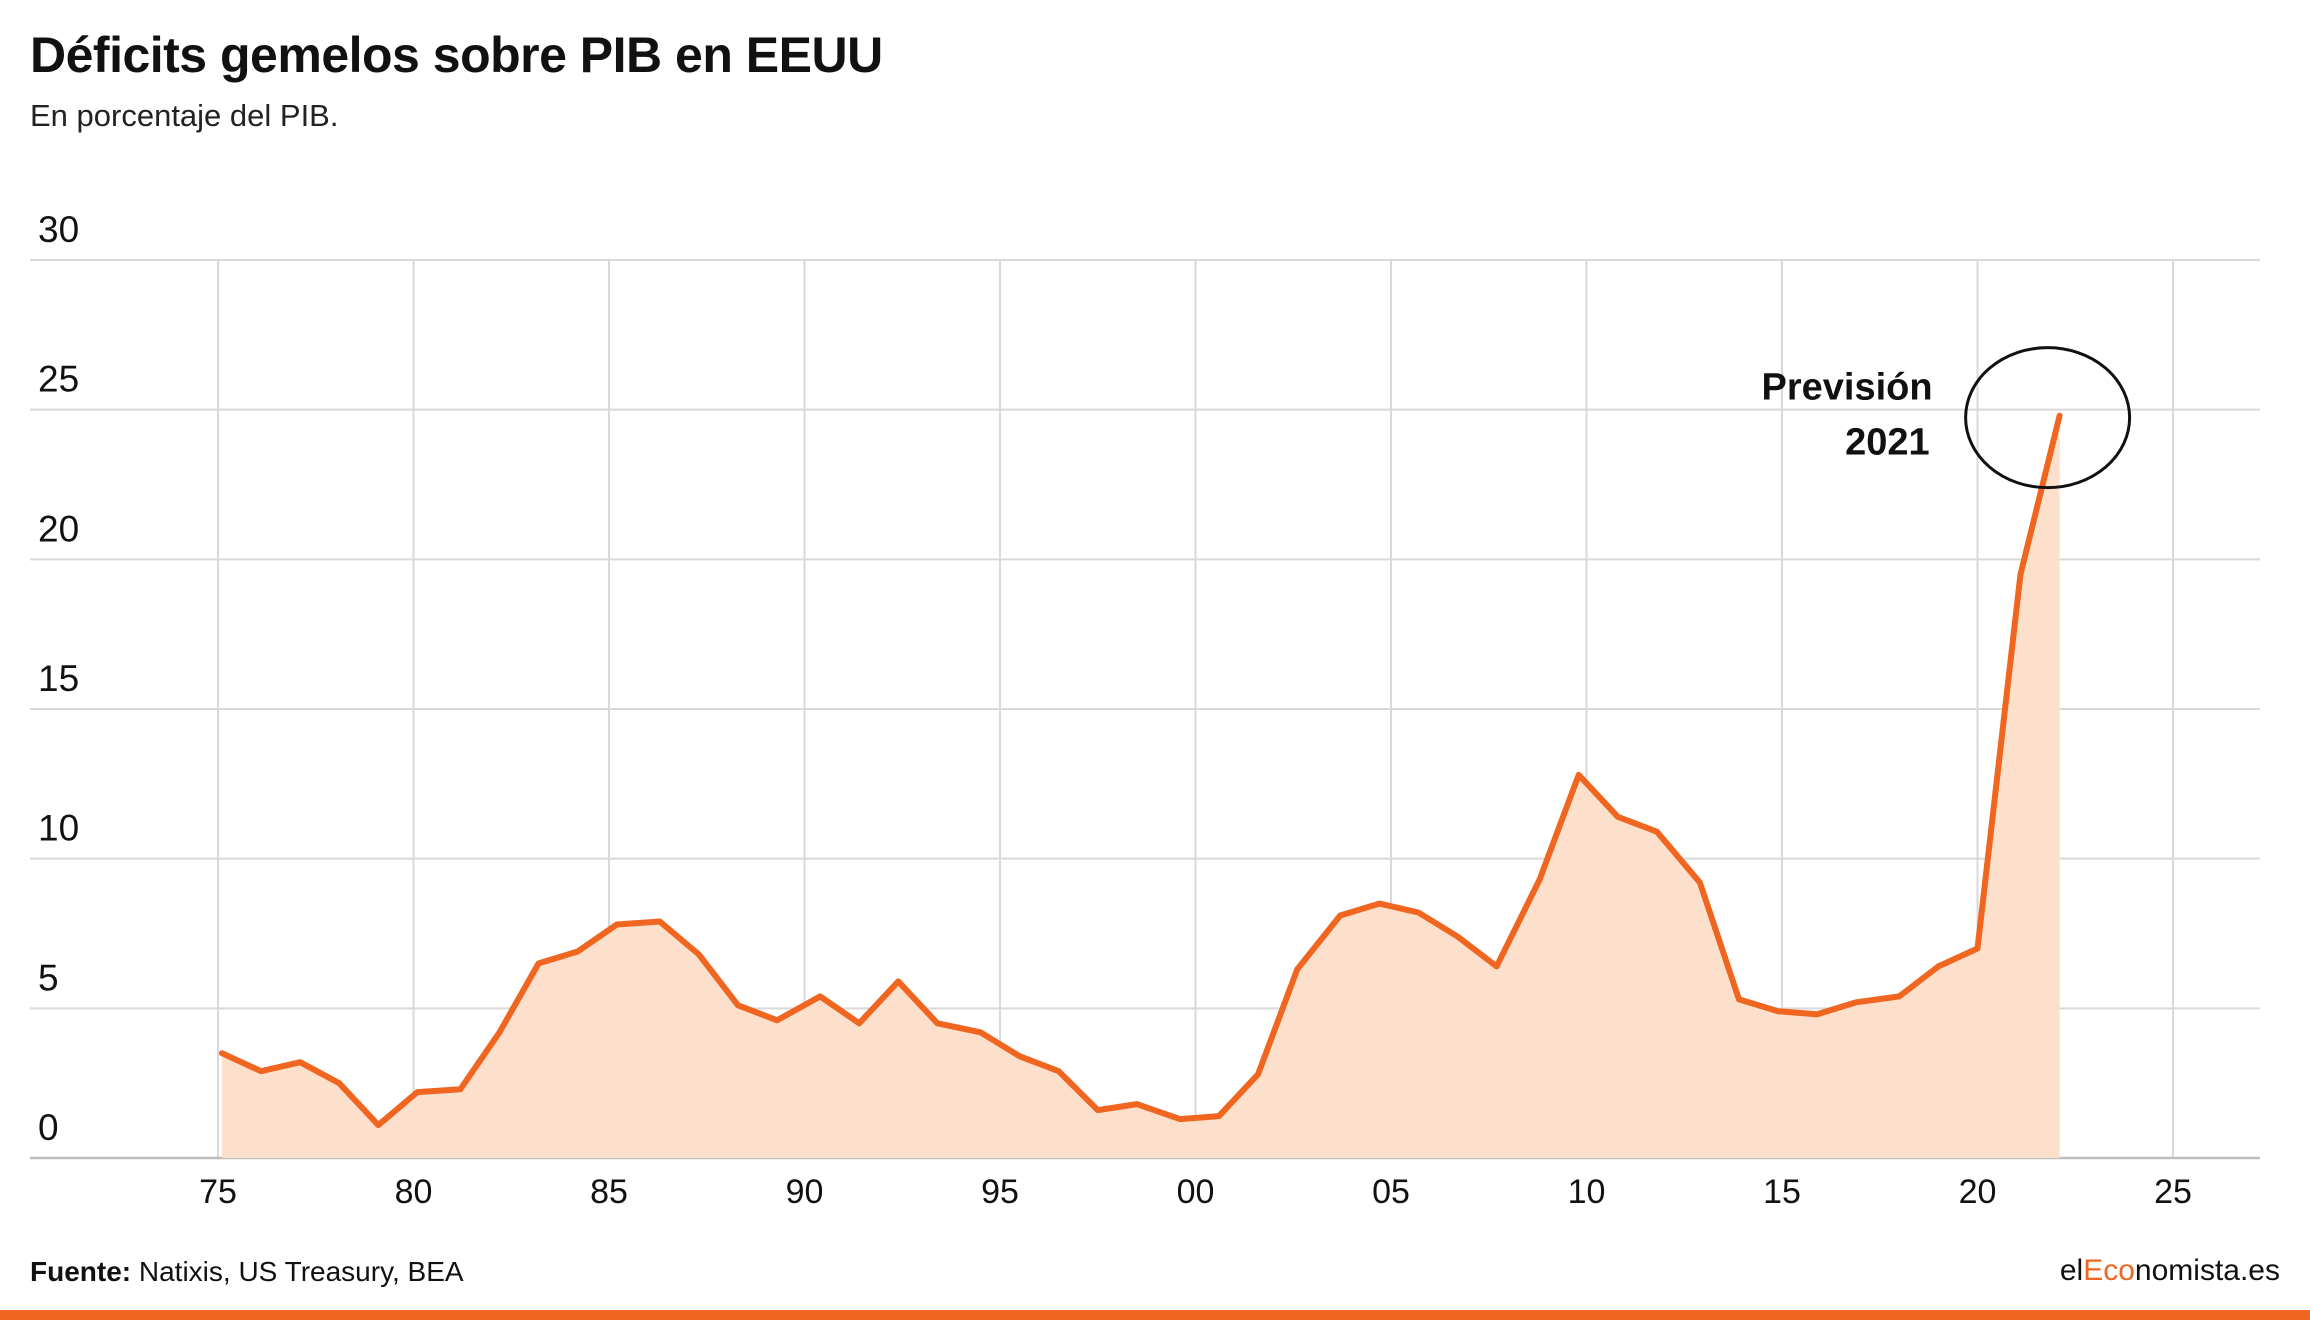  I want to click on y-tick-label: 20, so click(58, 528).